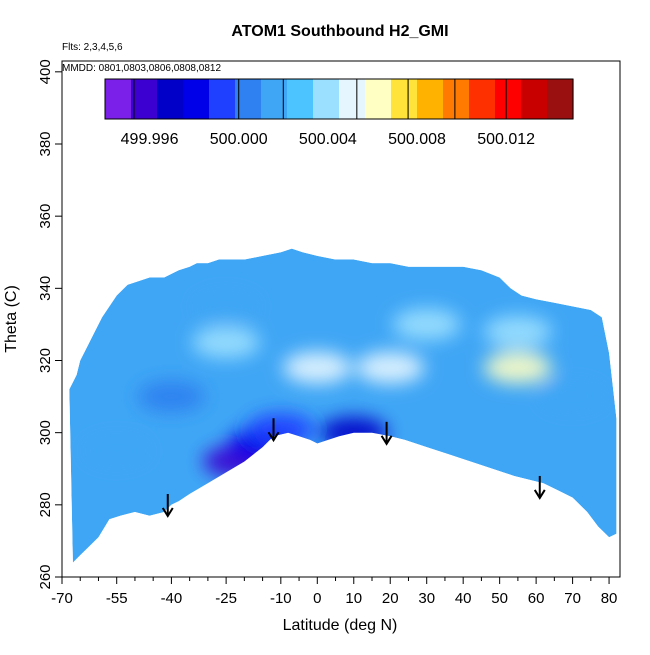 Image resolution: width=650 pixels, height=655 pixels. I want to click on x-tick-label: -55, so click(117, 598).